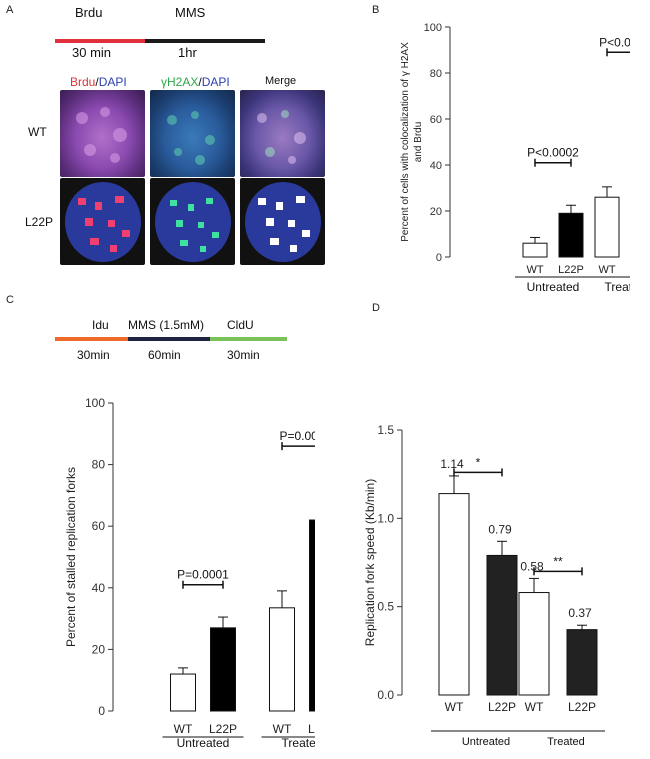 The width and height of the screenshot is (650, 759). Describe the element at coordinates (500, 529) in the screenshot. I see `data-label: 0.79` at that location.